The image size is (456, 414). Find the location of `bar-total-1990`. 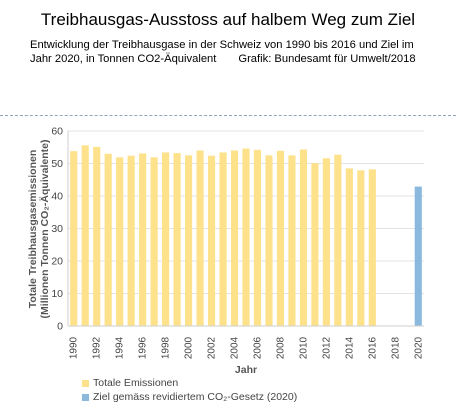

bar-total-1990 is located at coordinates (74, 238).